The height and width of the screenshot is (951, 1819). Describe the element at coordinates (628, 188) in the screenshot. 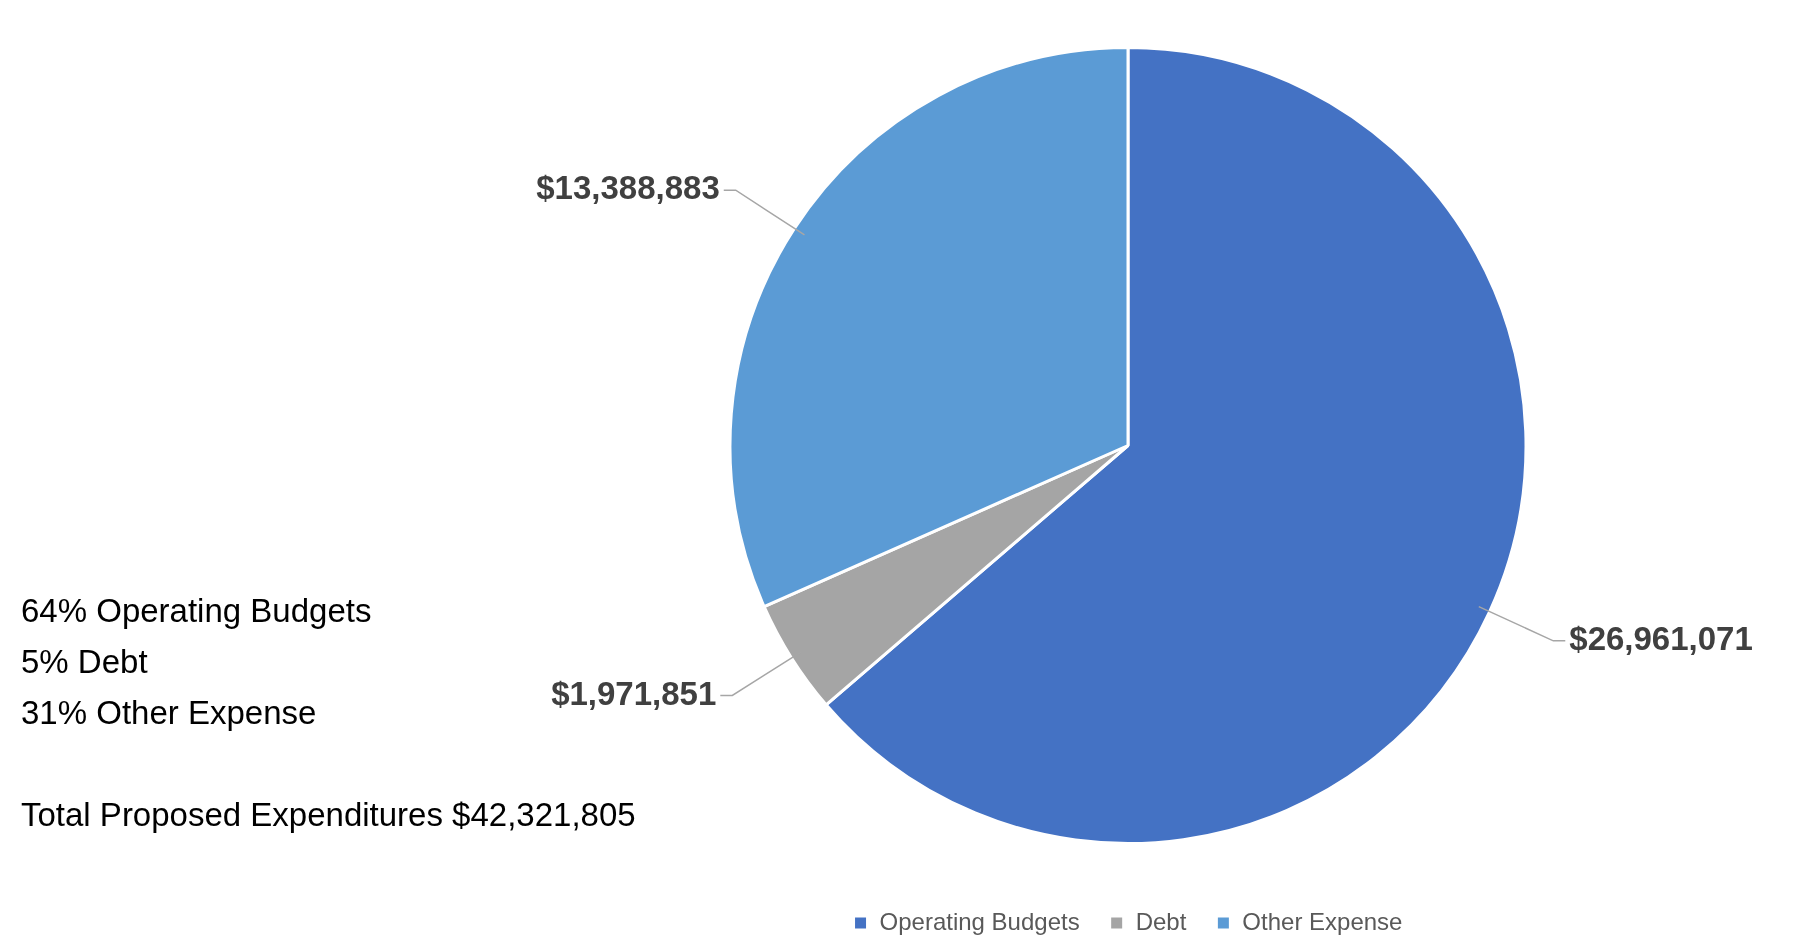

I see `data-label: $13,388,883` at that location.